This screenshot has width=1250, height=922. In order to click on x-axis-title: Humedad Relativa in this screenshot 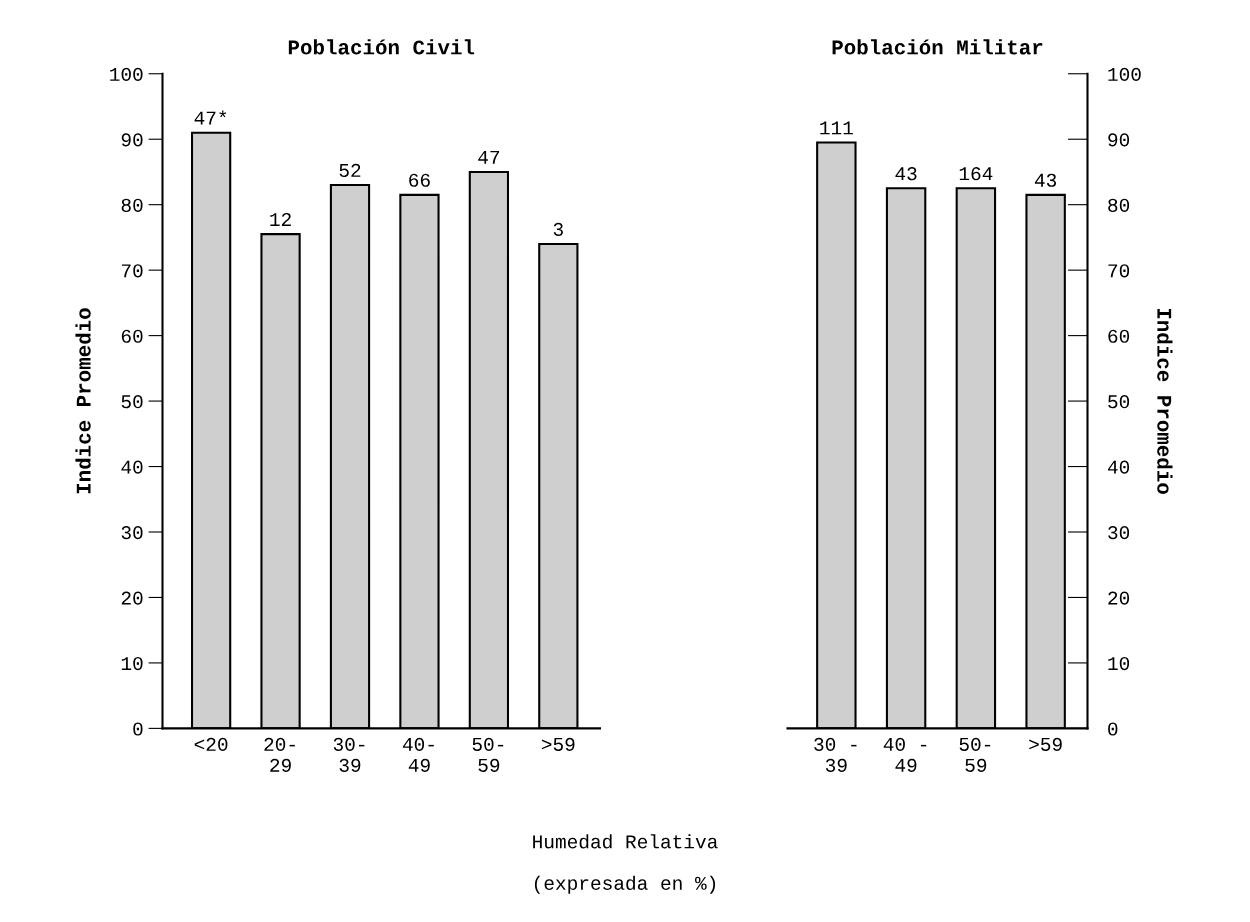, I will do `click(625, 841)`.